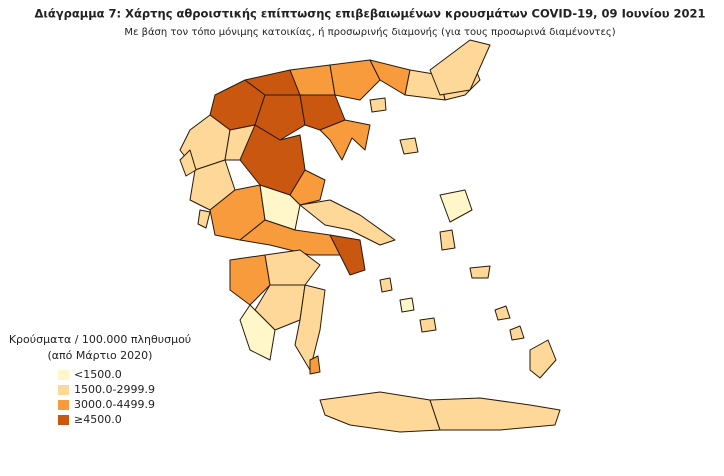 This screenshot has height=476, width=724. I want to click on legend: <1500.0 1500.0-2999.9 3000.0-4499.9 ≥4500.0, so click(106, 397).